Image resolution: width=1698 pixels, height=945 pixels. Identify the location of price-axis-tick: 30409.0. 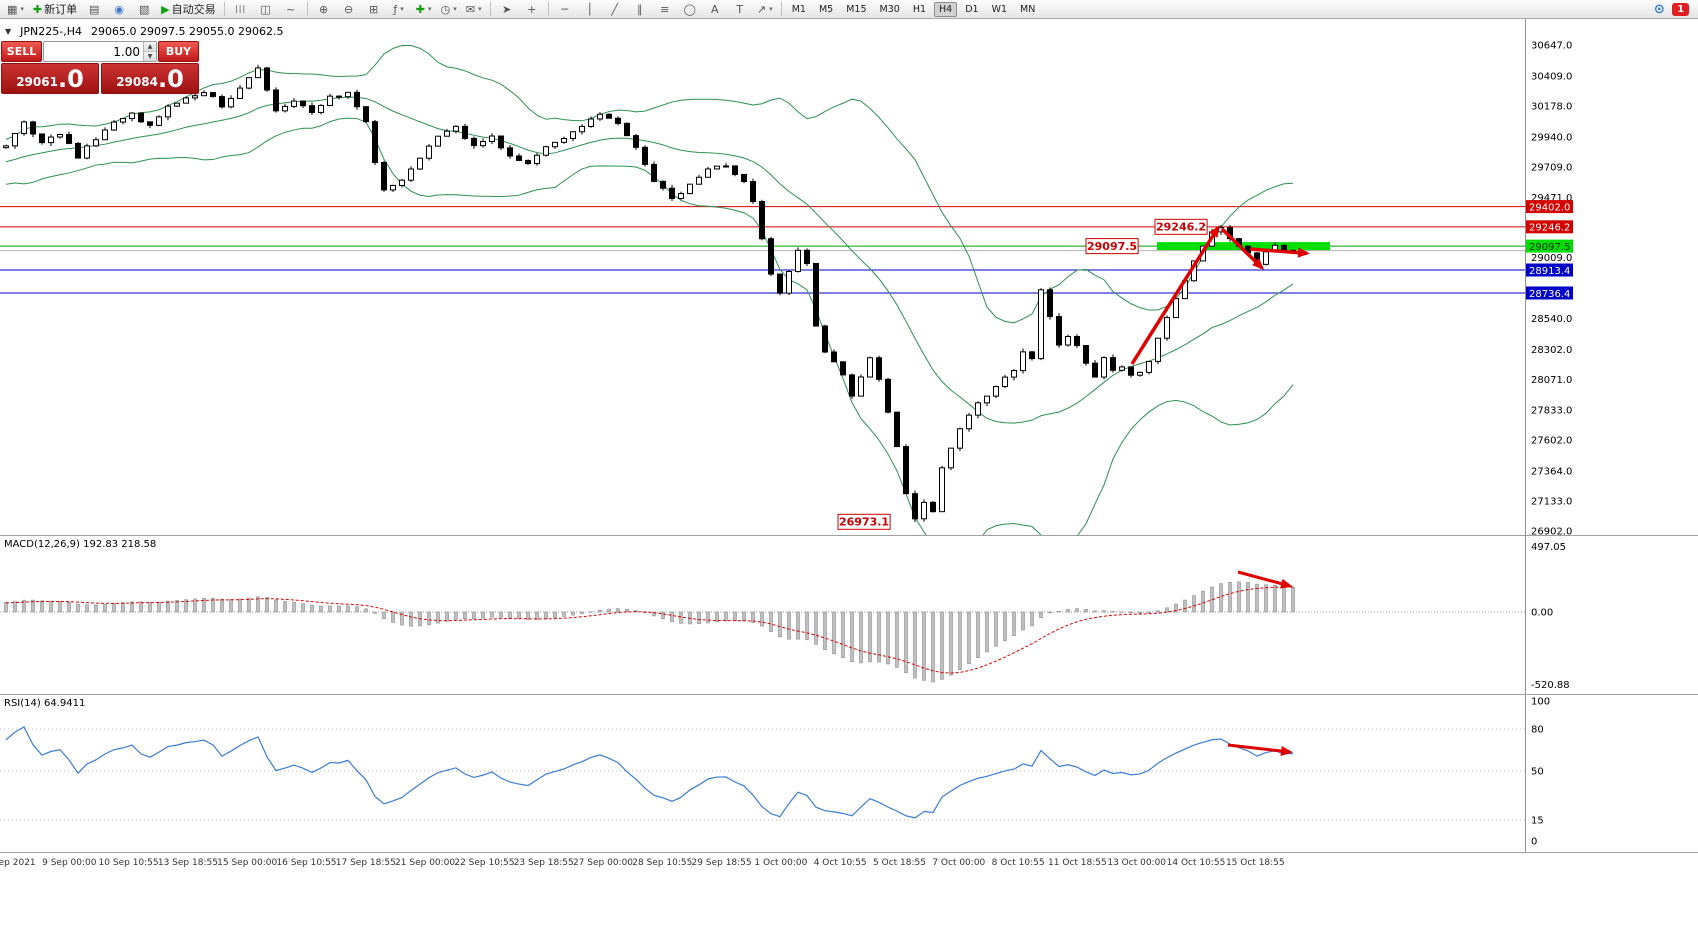
(1551, 76).